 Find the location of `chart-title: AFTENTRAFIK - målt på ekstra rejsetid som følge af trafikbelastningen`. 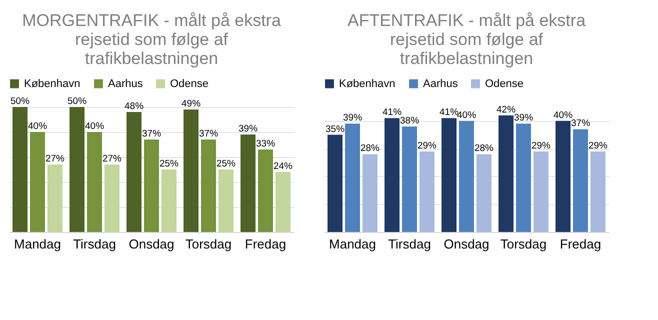

chart-title: AFTENTRAFIK - målt på ekstra rejsetid som følge af trafikbelastningen is located at coordinates (466, 39).